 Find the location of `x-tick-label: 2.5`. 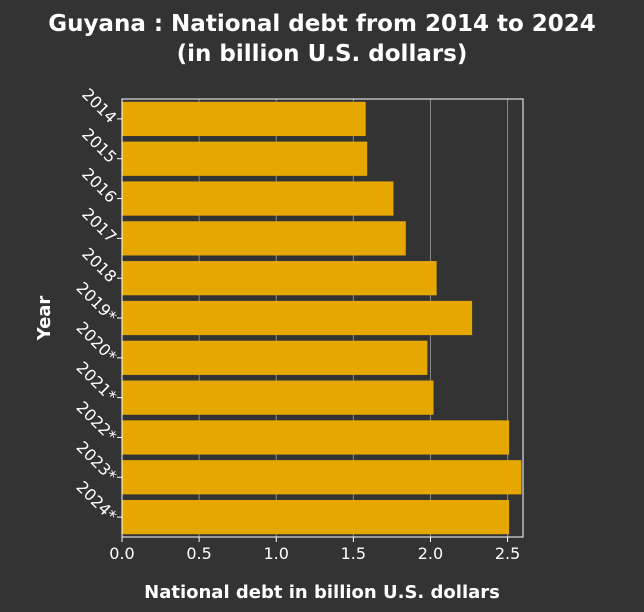

x-tick-label: 2.5 is located at coordinates (507, 553).